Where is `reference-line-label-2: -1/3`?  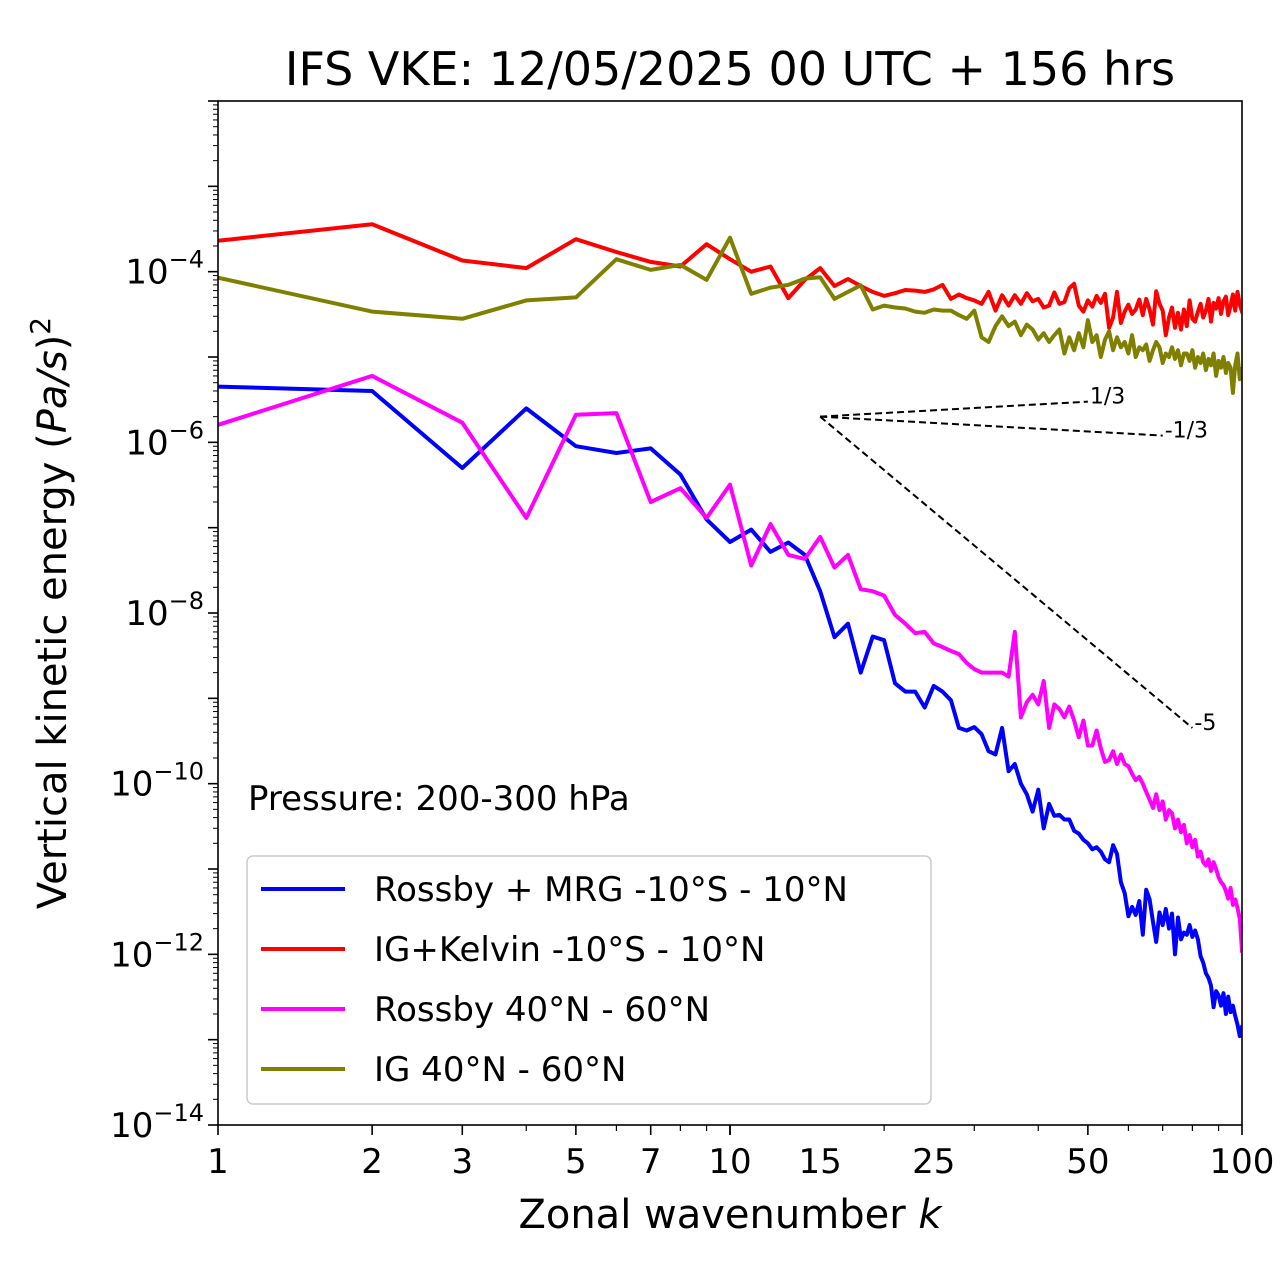 reference-line-label-2: -1/3 is located at coordinates (1186, 431).